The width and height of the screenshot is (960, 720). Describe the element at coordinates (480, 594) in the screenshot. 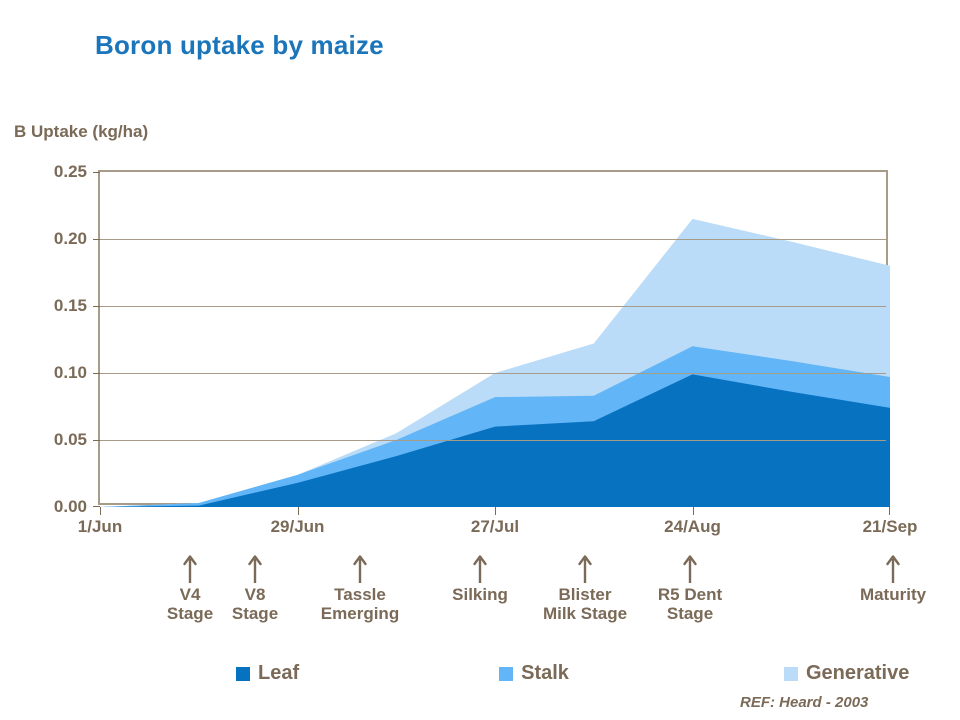

I see `stage-annotation-label: Silking` at that location.